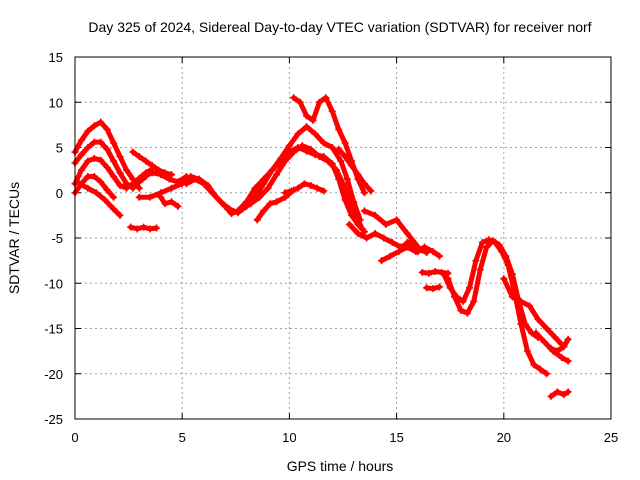 The width and height of the screenshot is (640, 480). Describe the element at coordinates (504, 437) in the screenshot. I see `x-tick-label: 20` at that location.